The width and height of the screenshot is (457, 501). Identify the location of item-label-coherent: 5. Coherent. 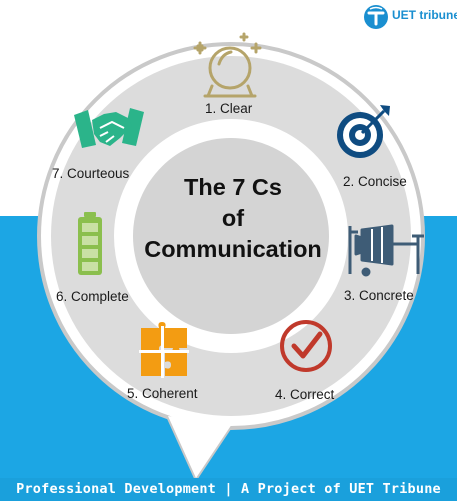
(162, 393).